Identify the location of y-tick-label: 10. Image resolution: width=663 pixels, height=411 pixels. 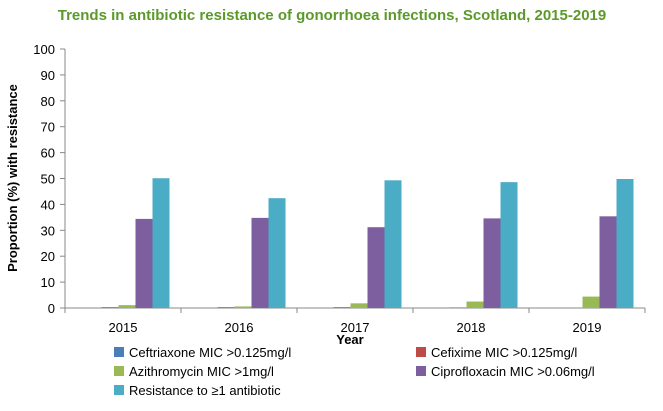
(48, 282).